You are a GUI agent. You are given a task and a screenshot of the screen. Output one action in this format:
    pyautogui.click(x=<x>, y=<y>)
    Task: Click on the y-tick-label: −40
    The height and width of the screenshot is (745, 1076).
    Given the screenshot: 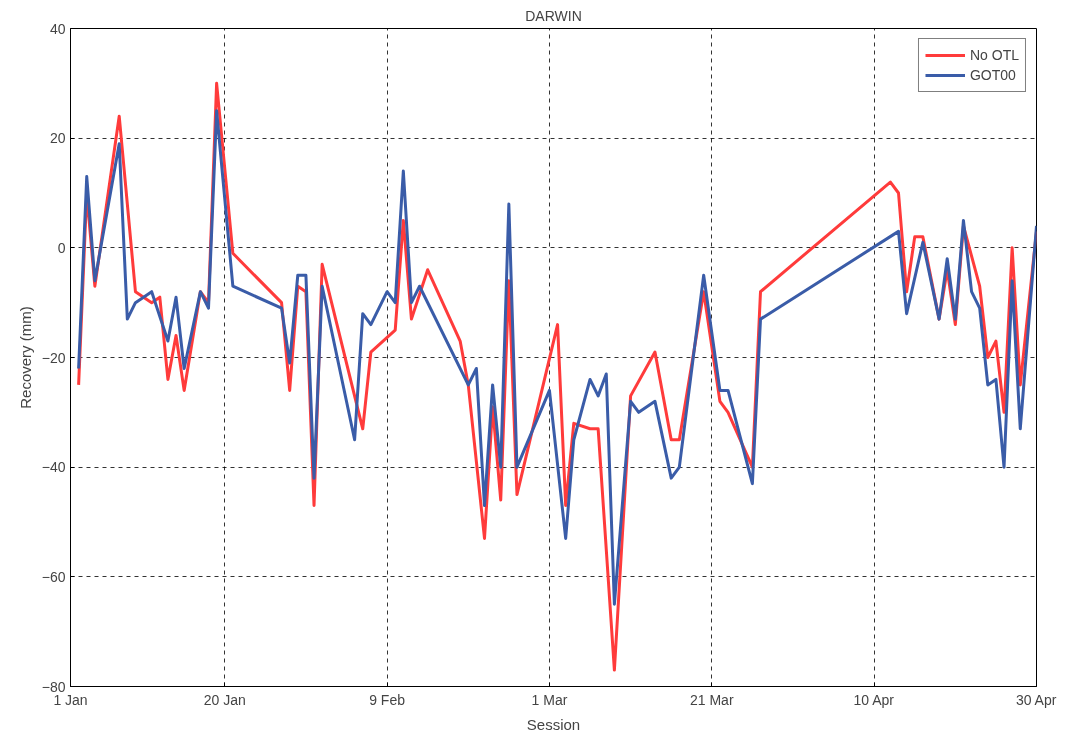 What is the action you would take?
    pyautogui.click(x=53, y=467)
    